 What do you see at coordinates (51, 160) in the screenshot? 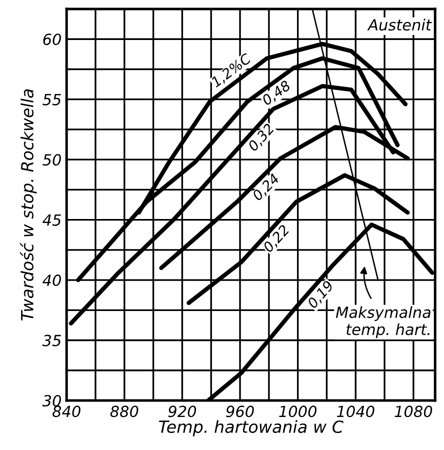
I see `y-tick-label: 50` at bounding box center [51, 160].